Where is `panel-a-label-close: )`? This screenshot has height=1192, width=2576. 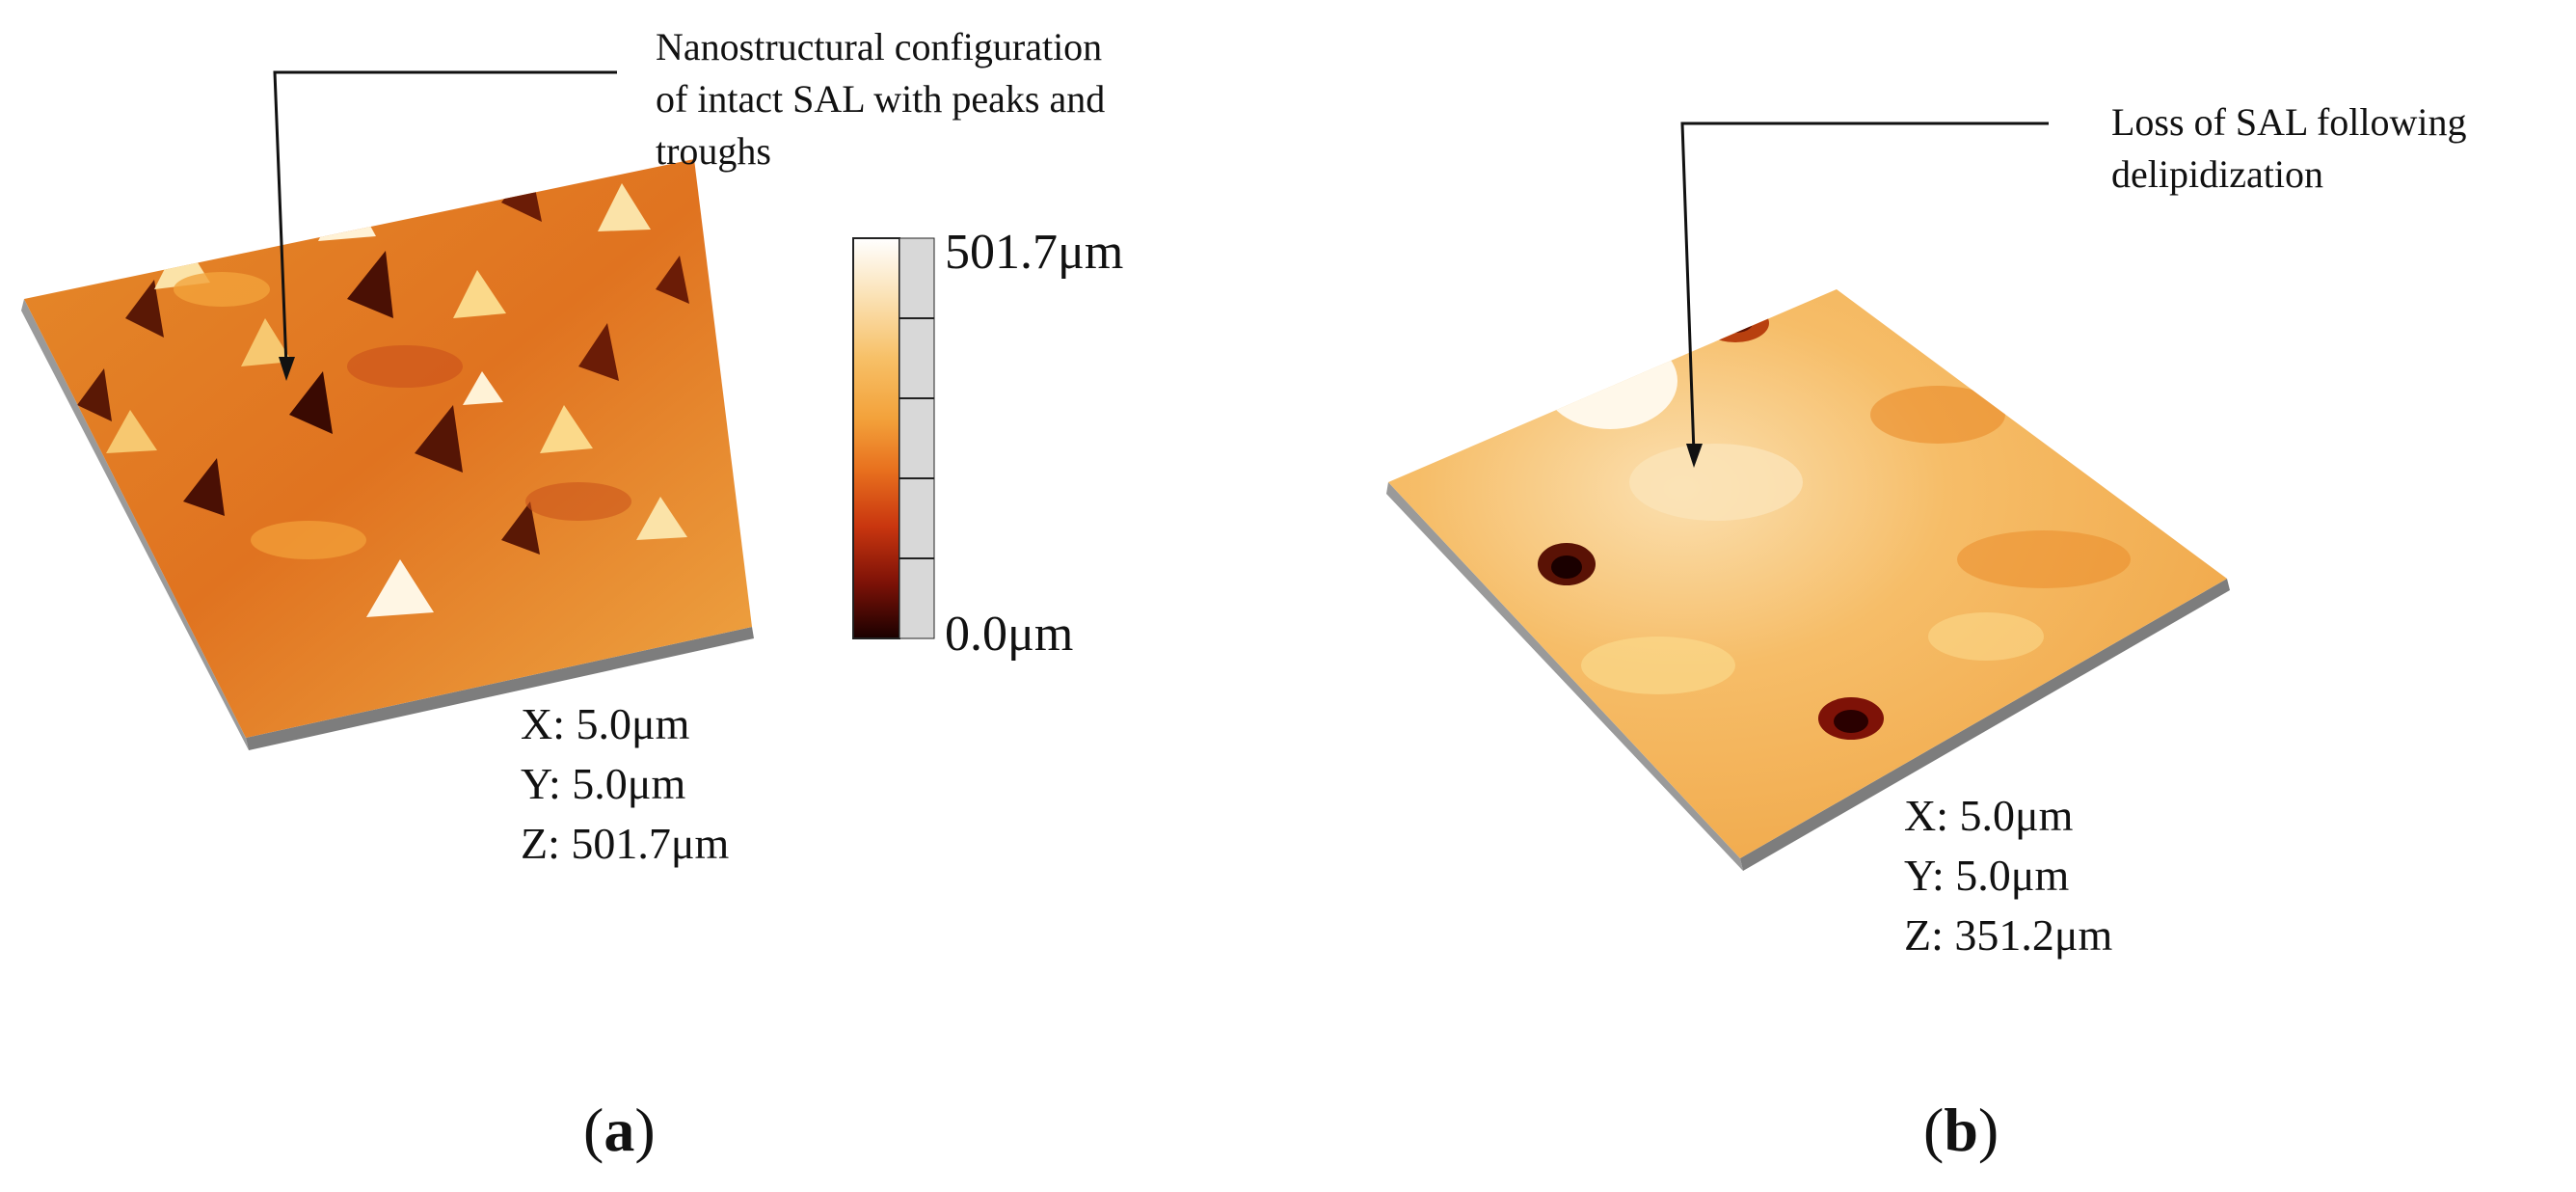
panel-a-label-close: ) is located at coordinates (645, 1130).